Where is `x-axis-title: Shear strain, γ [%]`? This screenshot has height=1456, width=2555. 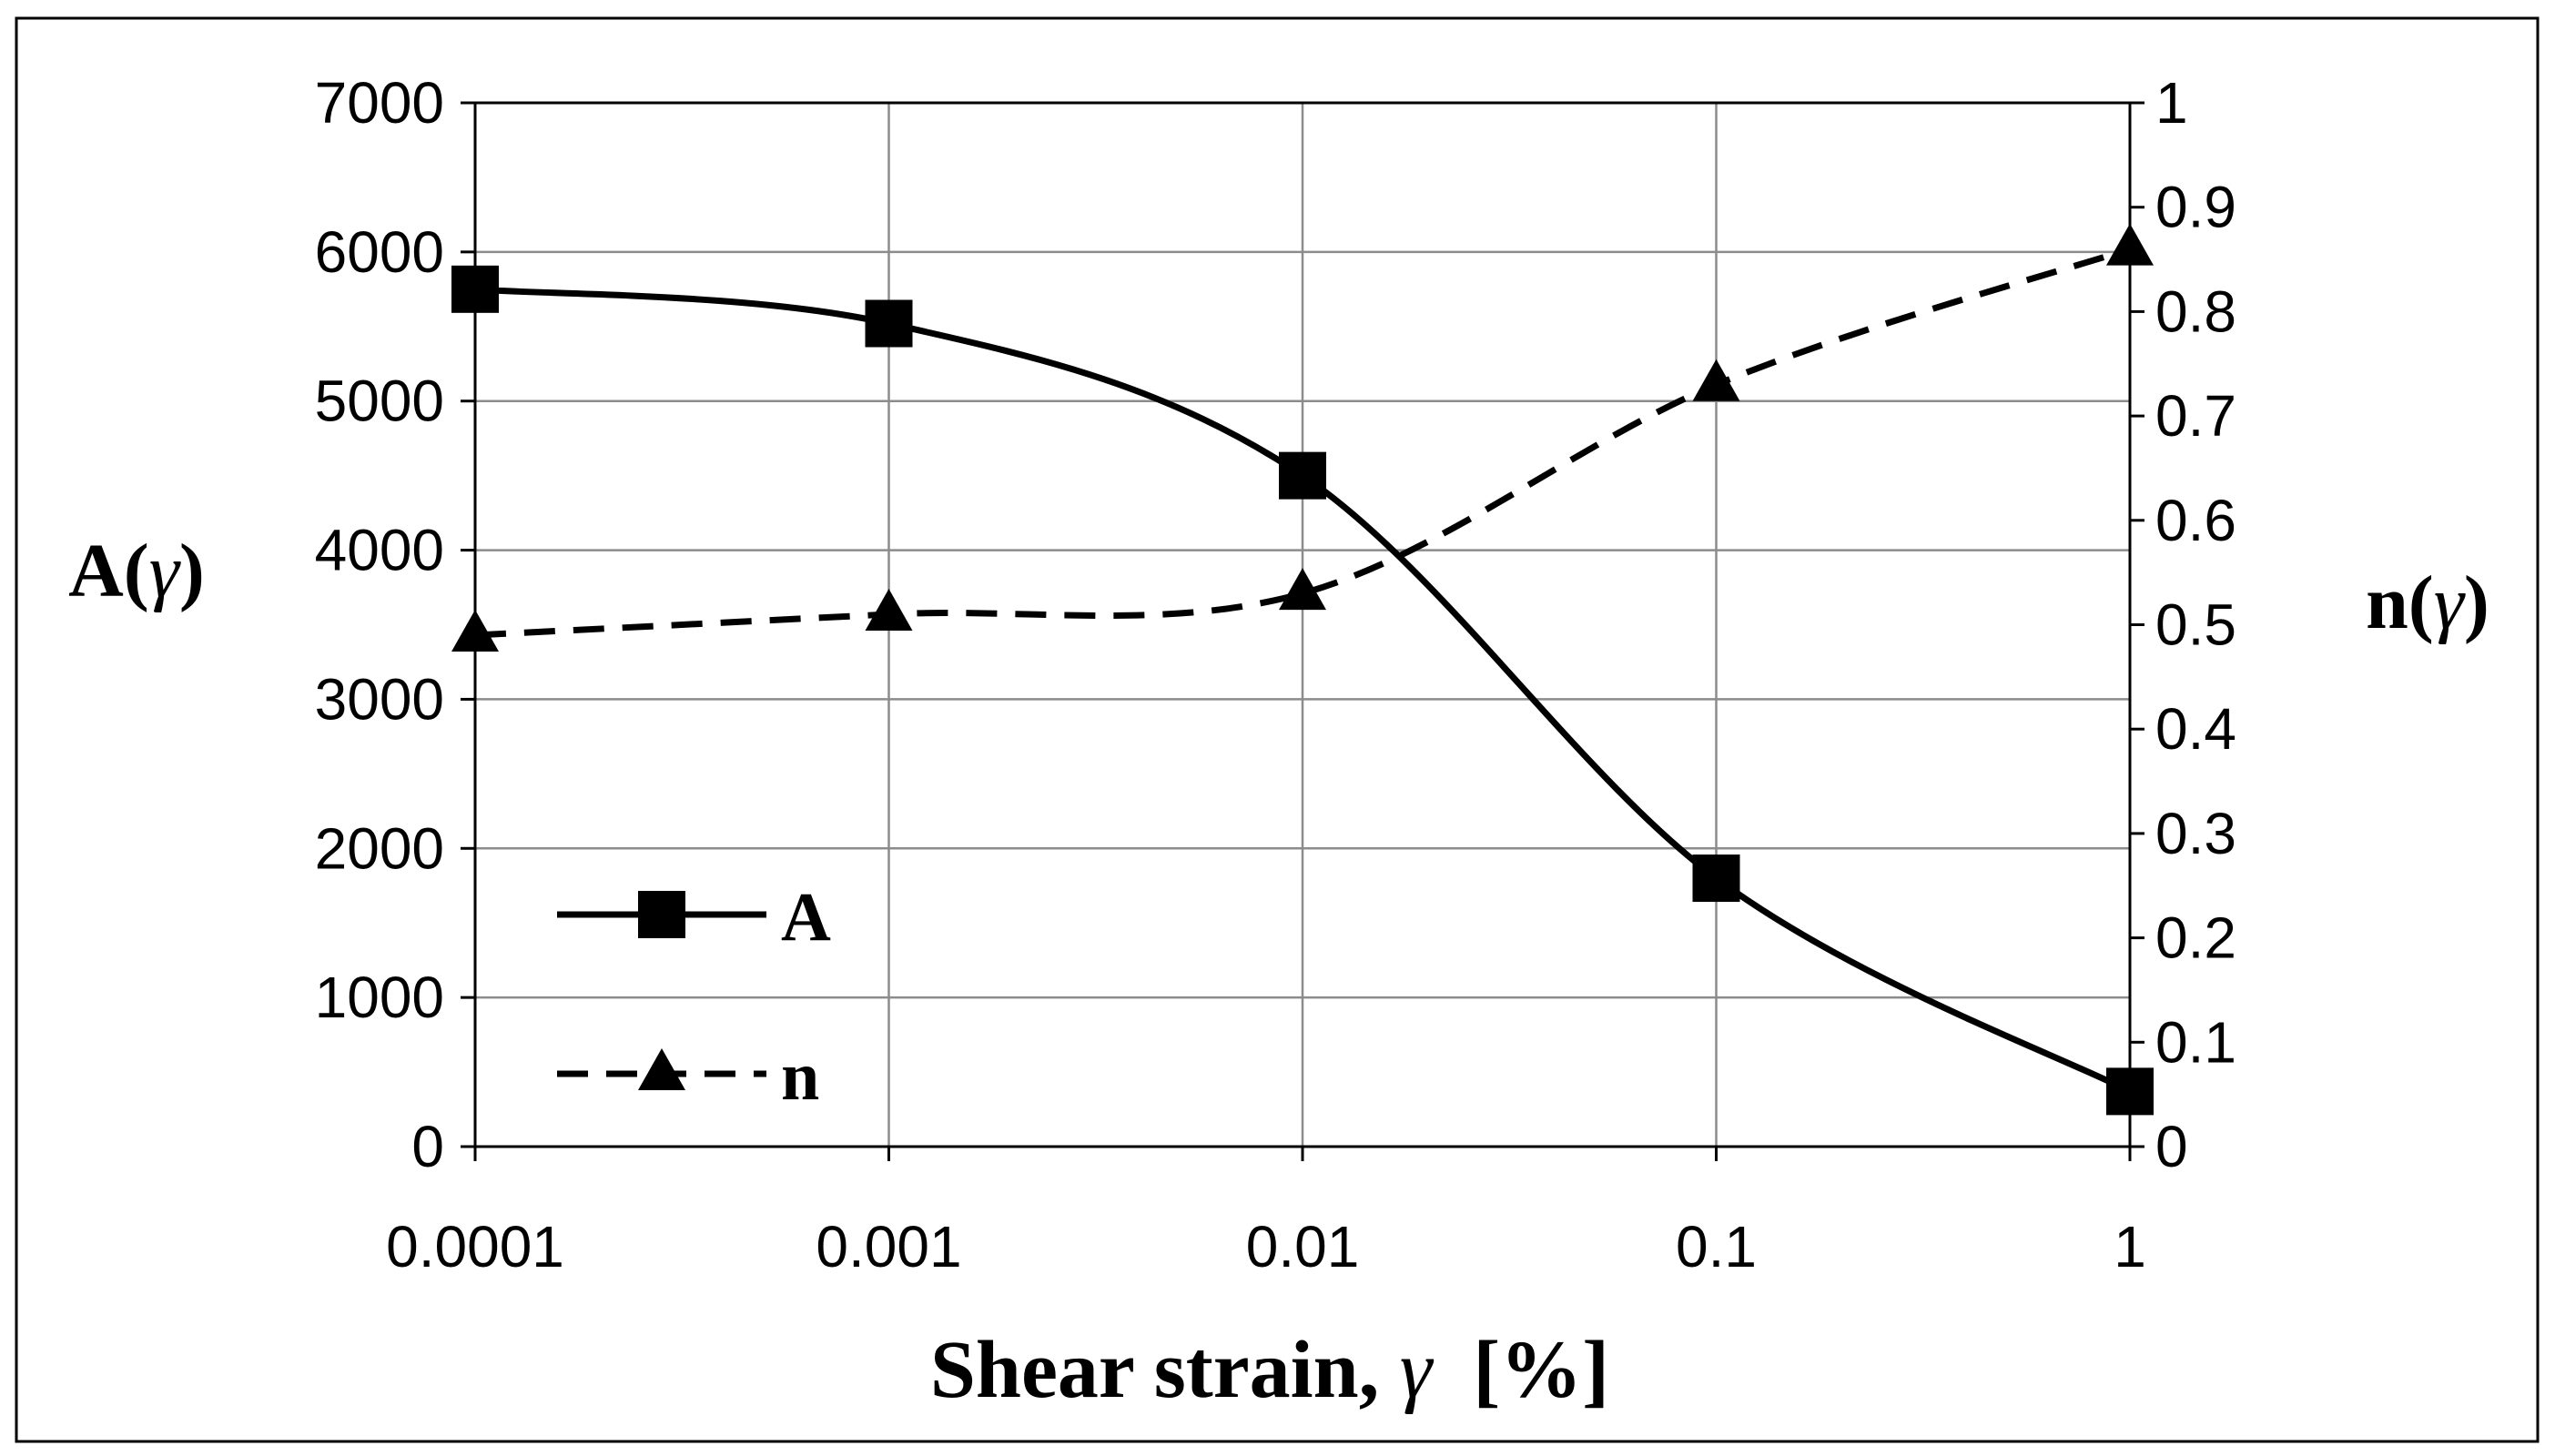 x-axis-title: Shear strain, γ [%] is located at coordinates (1270, 1370).